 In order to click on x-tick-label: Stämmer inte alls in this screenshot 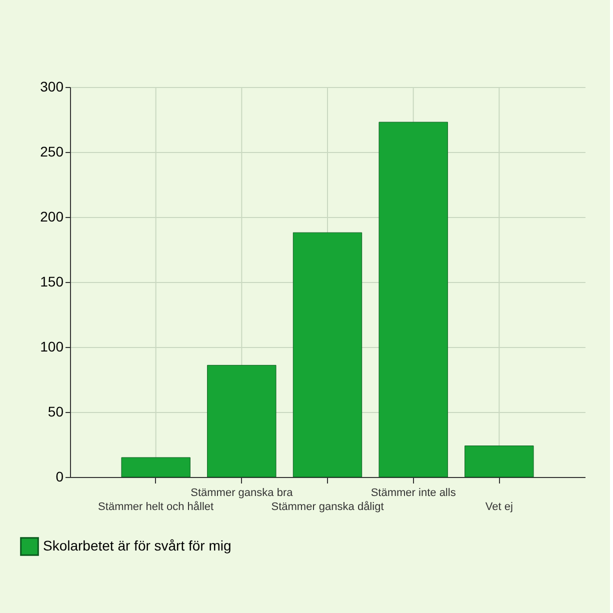, I will do `click(413, 493)`.